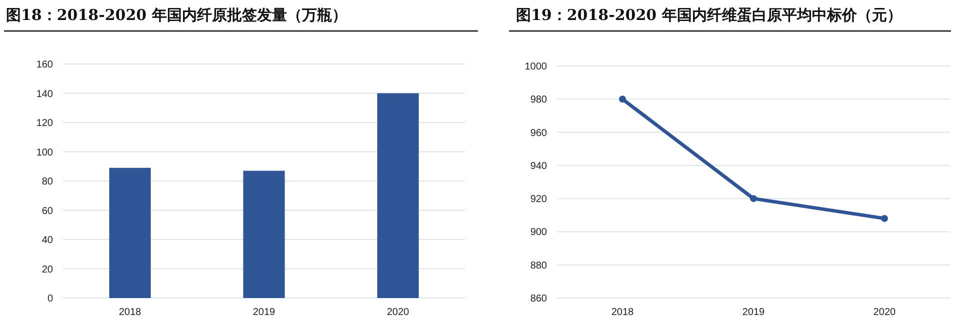 This screenshot has width=953, height=328. What do you see at coordinates (539, 232) in the screenshot?
I see `y-tick-label: 900` at bounding box center [539, 232].